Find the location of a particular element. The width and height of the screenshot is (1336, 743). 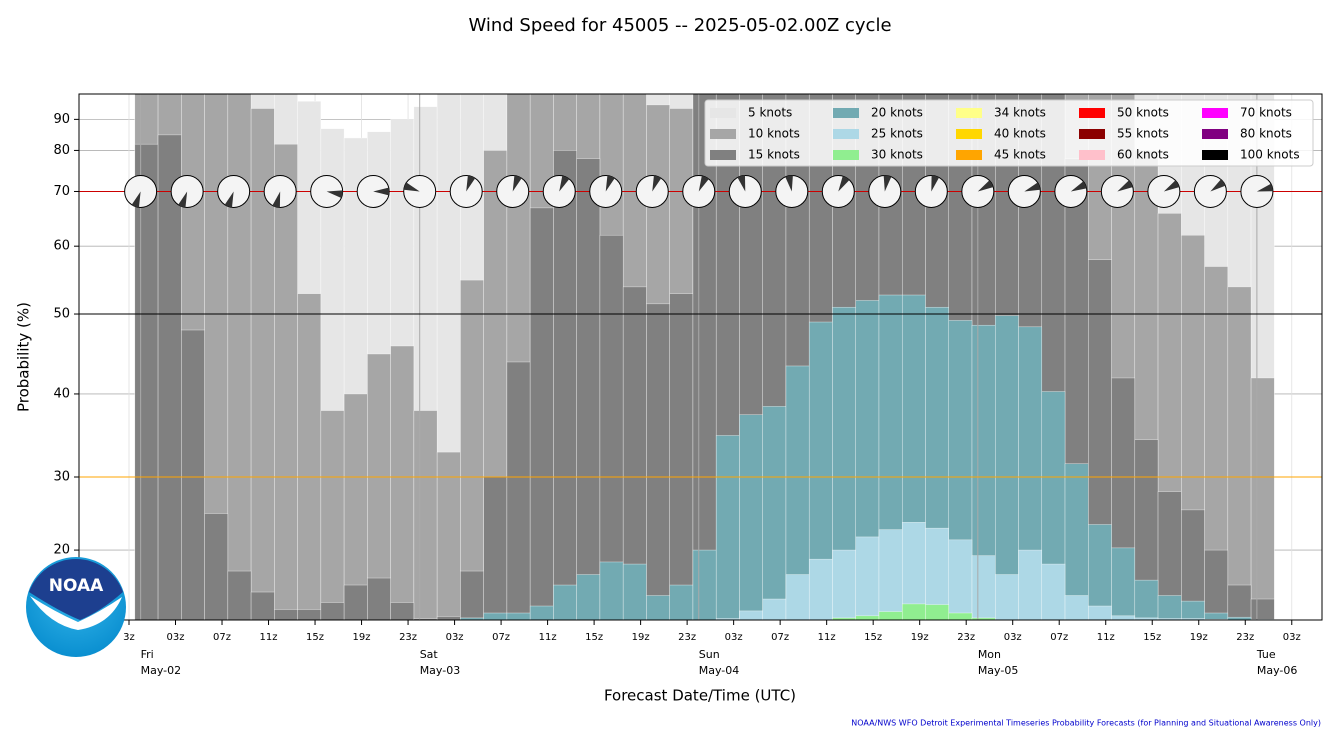

x-tick-label: 11z is located at coordinates (1106, 637).